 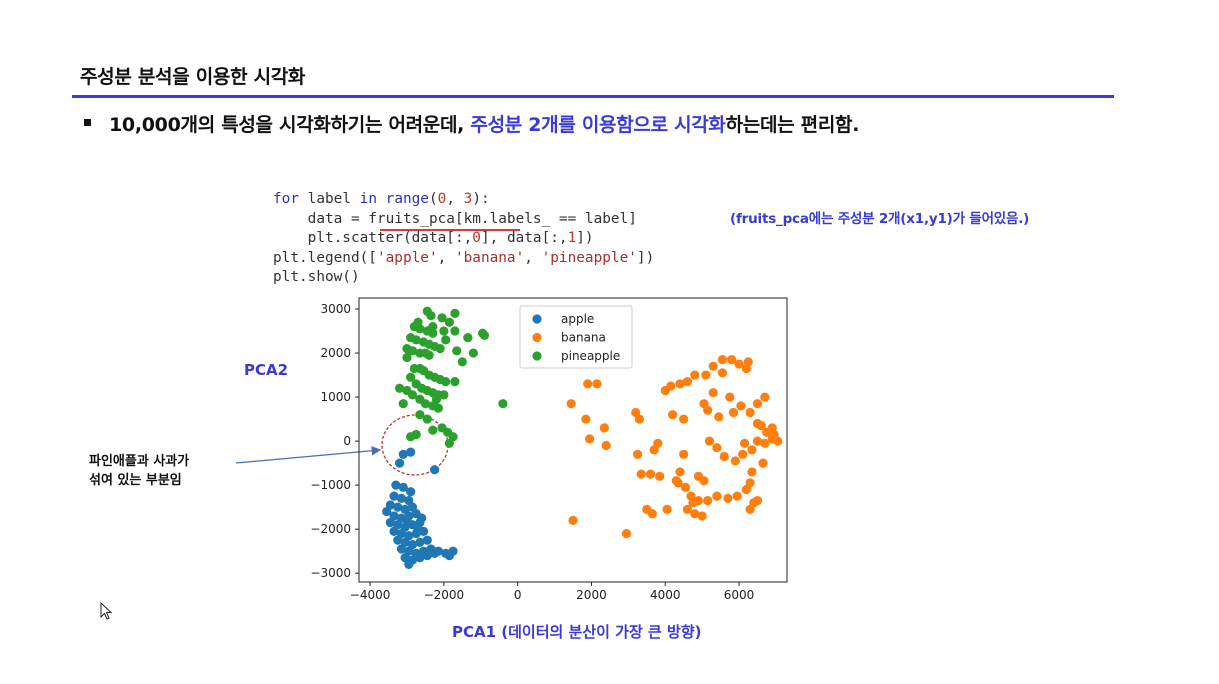 I want to click on plot-frame, so click(x=573, y=440).